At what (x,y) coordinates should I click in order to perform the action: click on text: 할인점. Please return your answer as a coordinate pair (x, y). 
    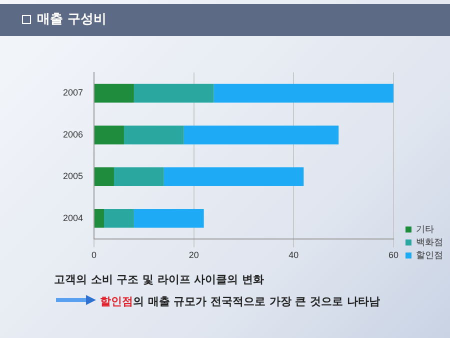
    Looking at the image, I should click on (116, 301).